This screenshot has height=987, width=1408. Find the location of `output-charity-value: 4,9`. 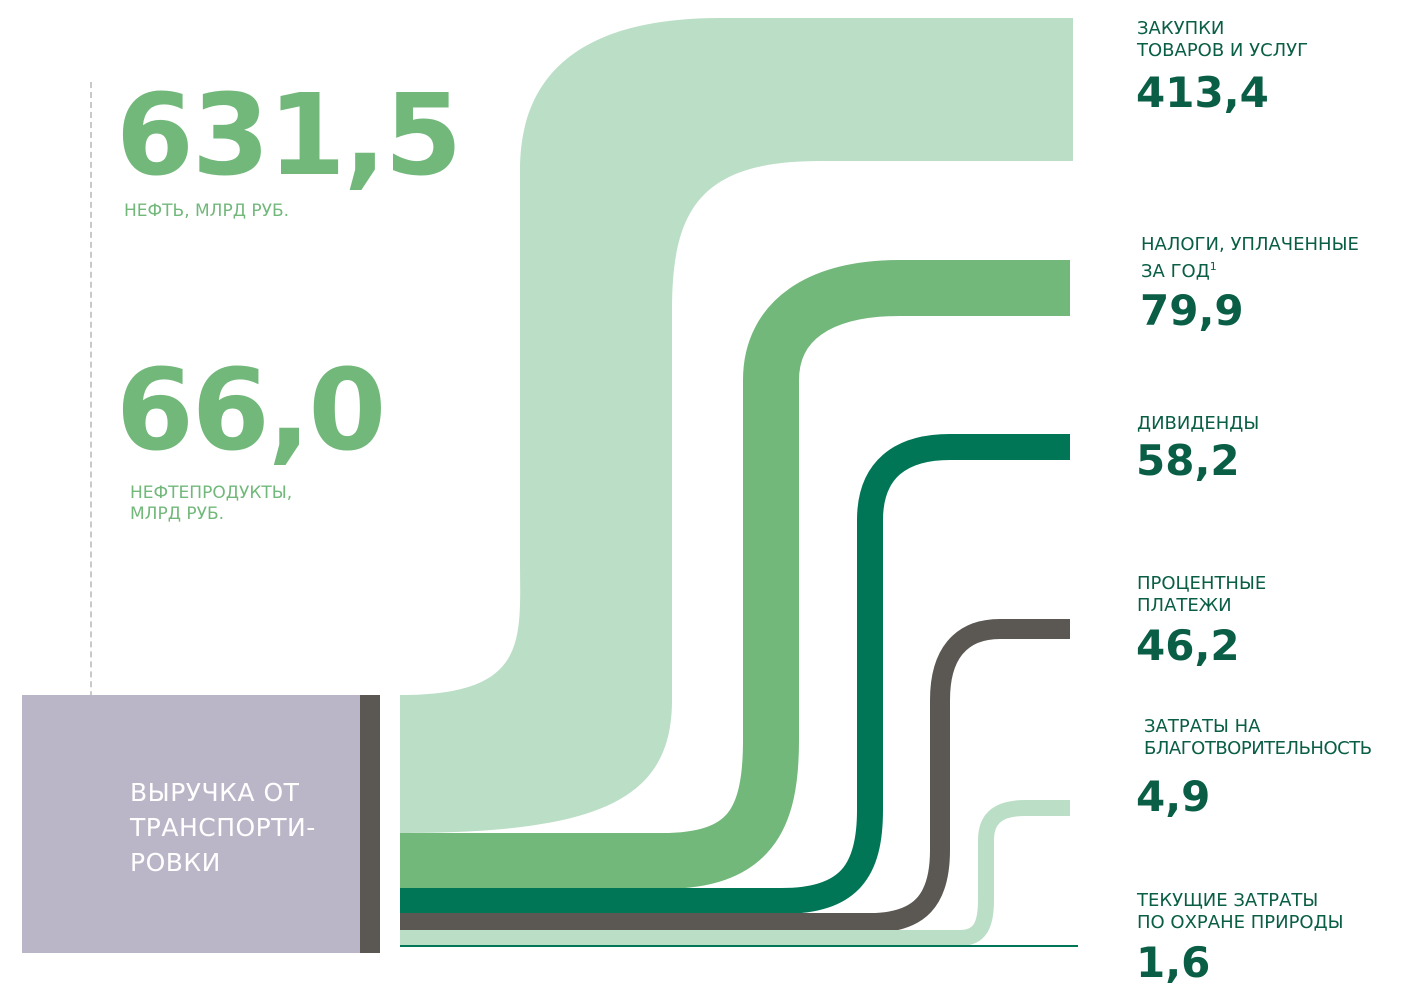

output-charity-value: 4,9 is located at coordinates (1173, 796).